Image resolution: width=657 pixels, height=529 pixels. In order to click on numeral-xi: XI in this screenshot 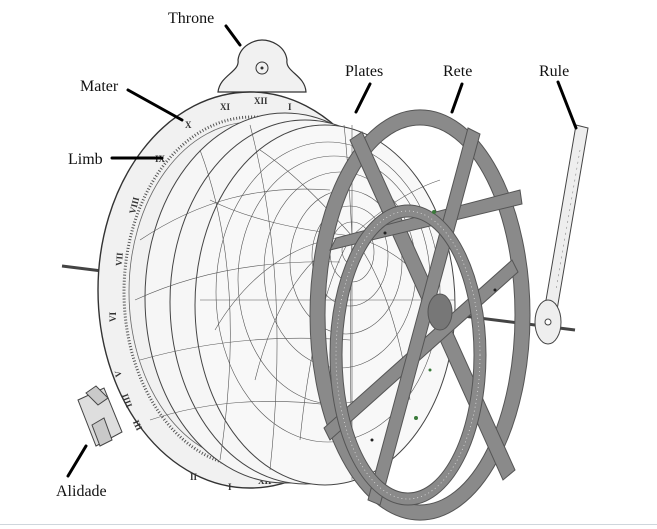, I will do `click(225, 107)`.